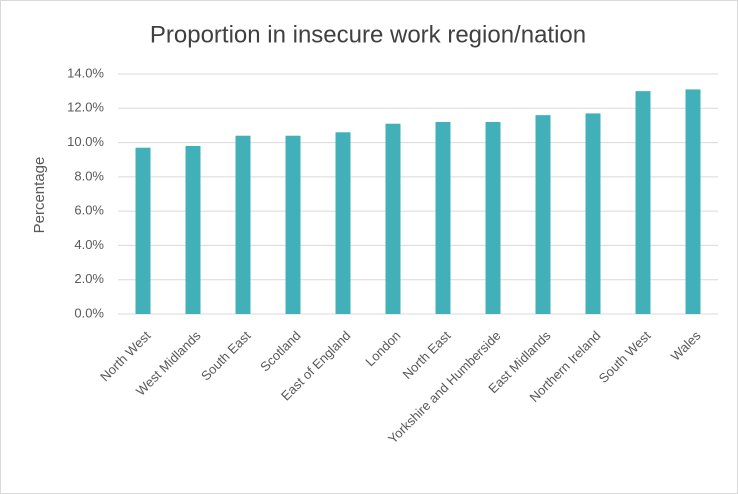 The height and width of the screenshot is (494, 738). What do you see at coordinates (89, 175) in the screenshot?
I see `y-tick-label: 8.0%` at bounding box center [89, 175].